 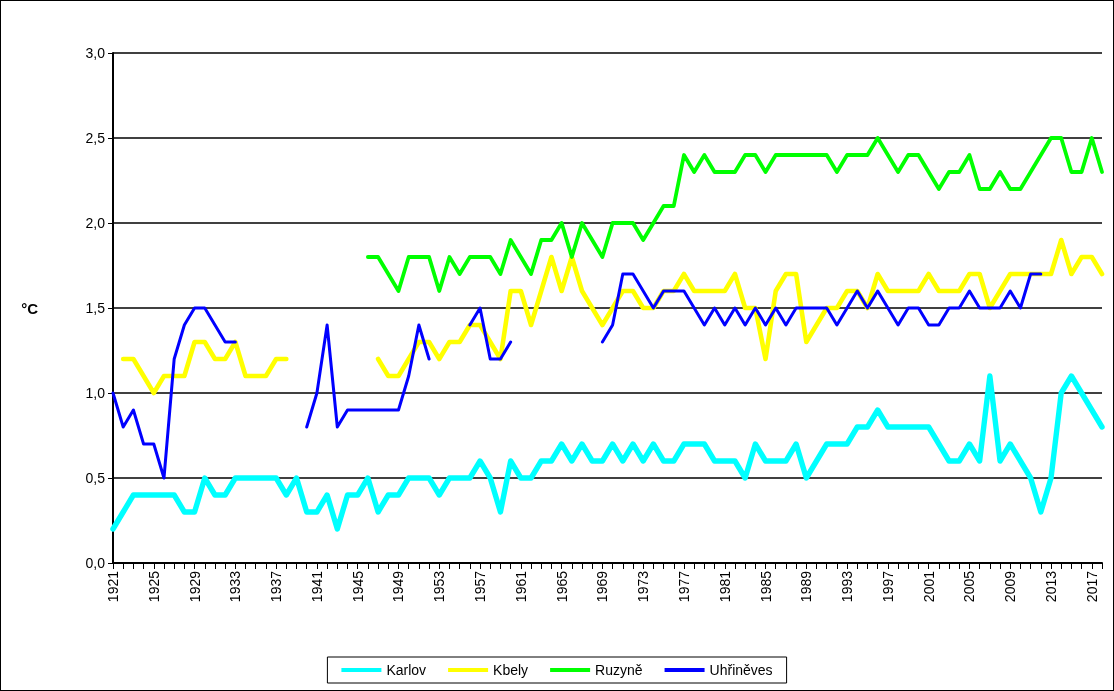 What do you see at coordinates (194, 586) in the screenshot?
I see `x-tick-label: 1929` at bounding box center [194, 586].